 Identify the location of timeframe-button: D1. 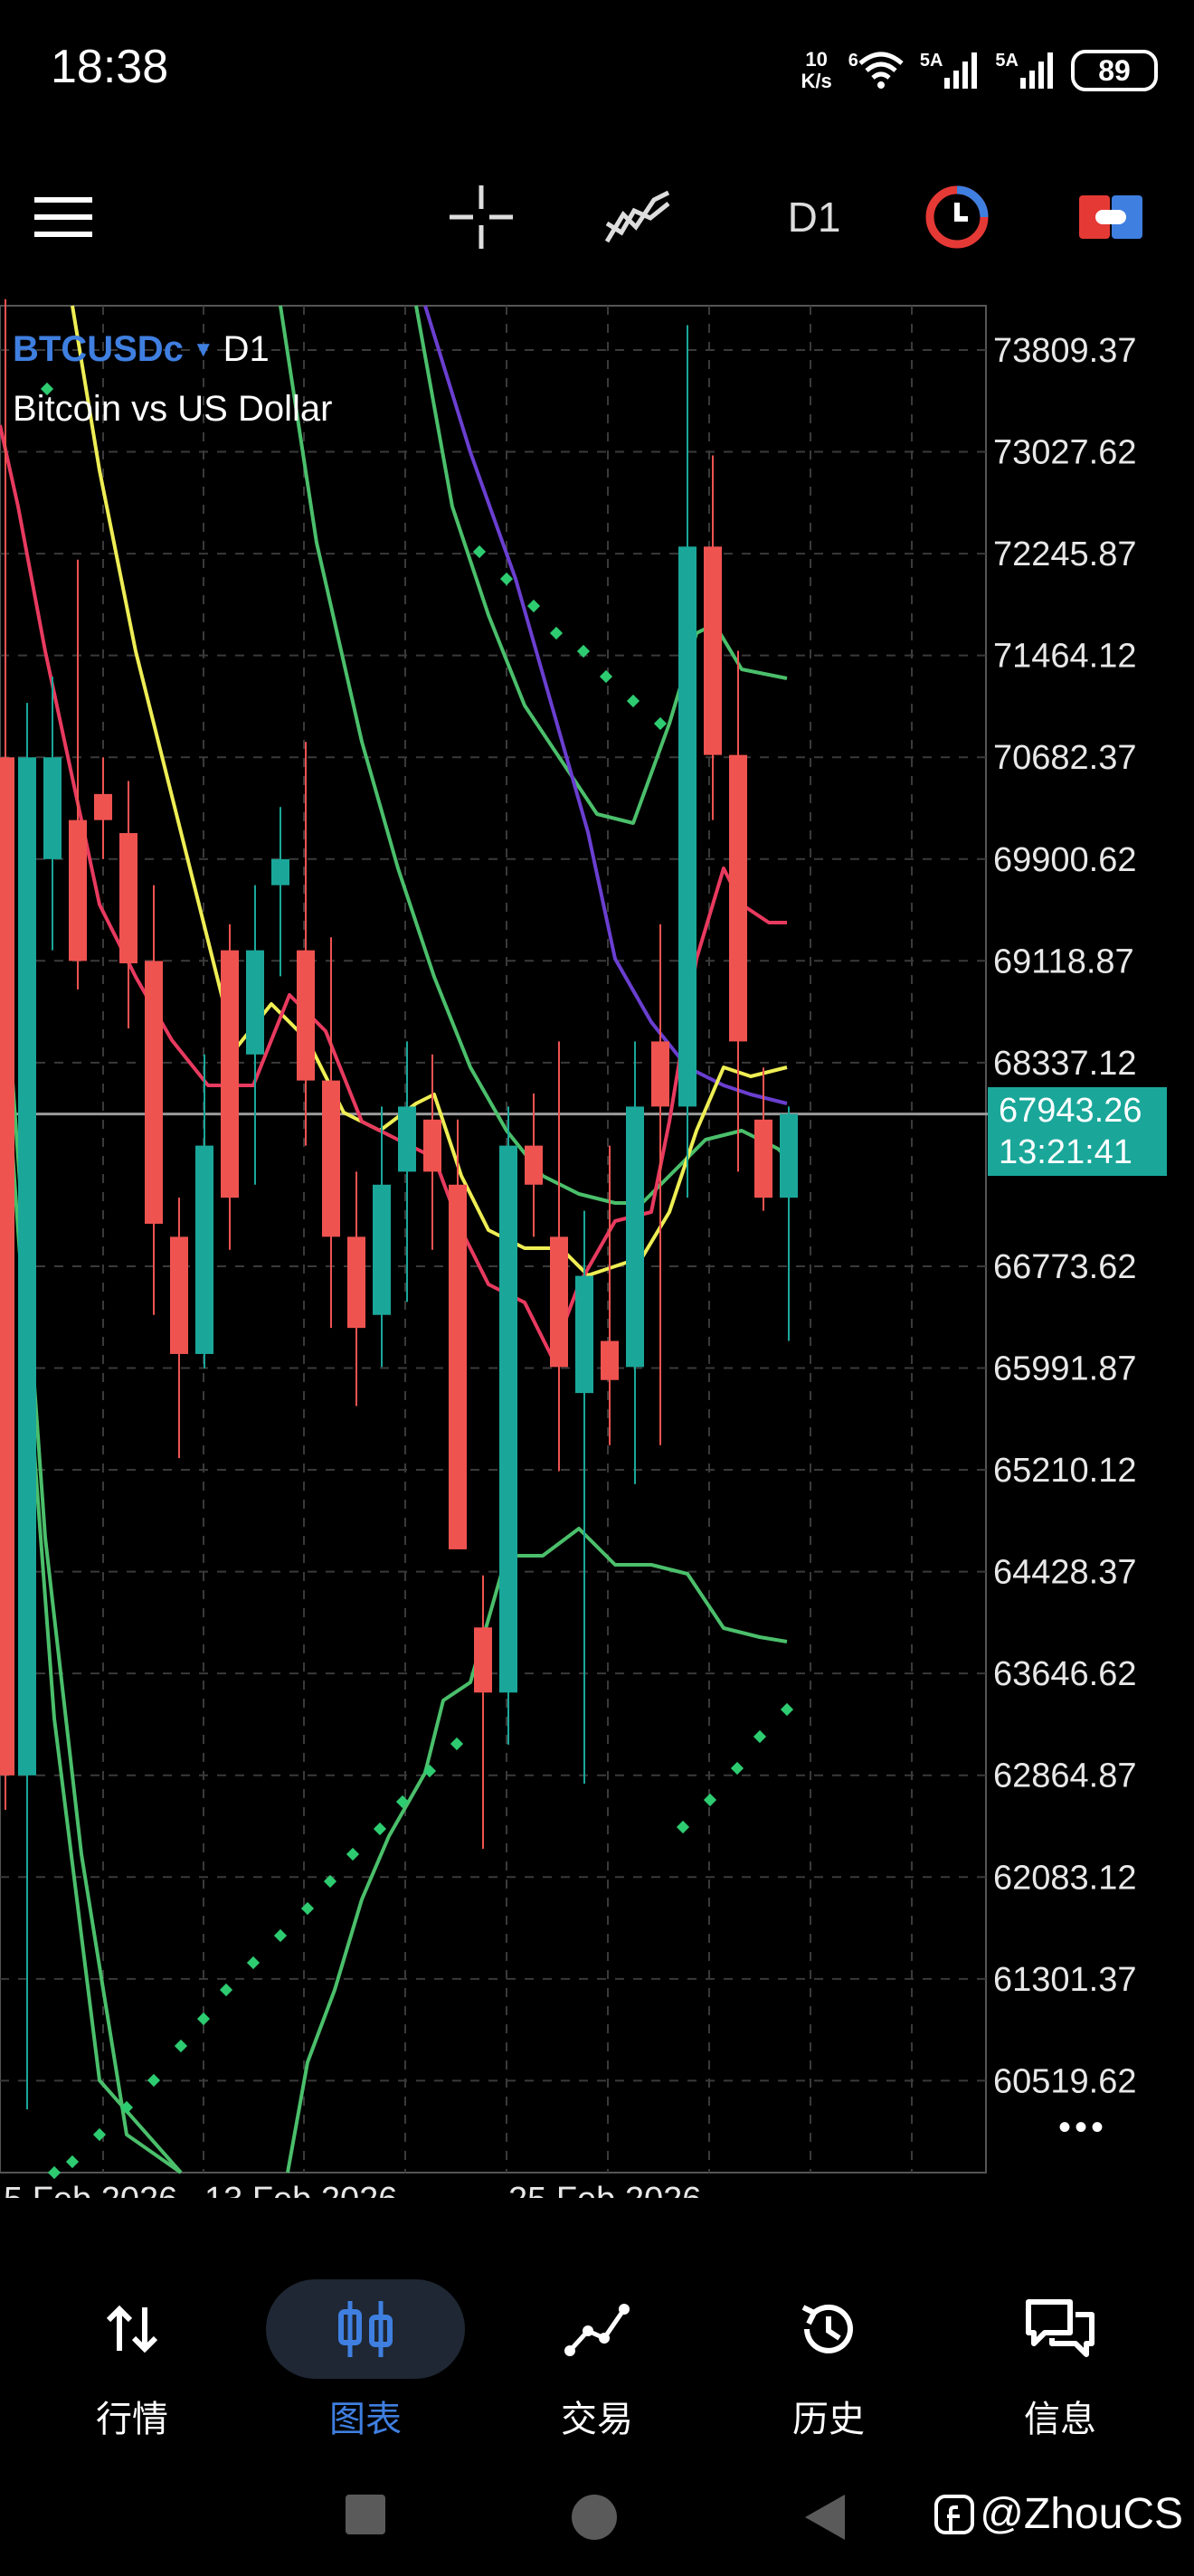
(814, 218).